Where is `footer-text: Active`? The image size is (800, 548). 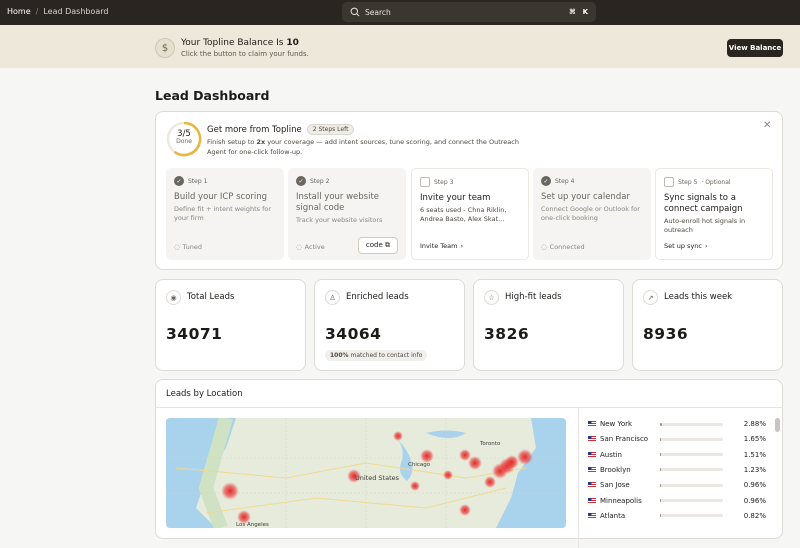
footer-text: Active is located at coordinates (314, 247).